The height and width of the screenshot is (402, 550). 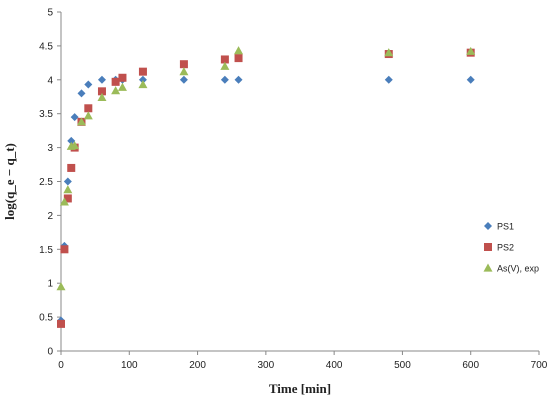 What do you see at coordinates (266, 365) in the screenshot?
I see `x-tick-label: 300` at bounding box center [266, 365].